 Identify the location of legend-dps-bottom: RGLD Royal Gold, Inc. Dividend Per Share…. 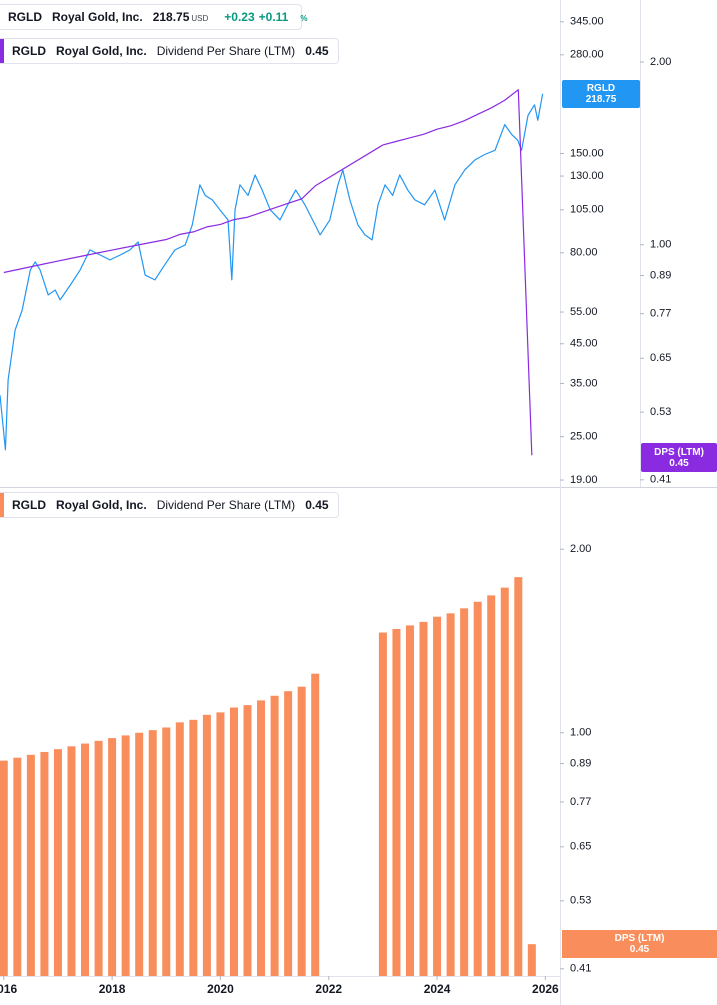
(169, 505).